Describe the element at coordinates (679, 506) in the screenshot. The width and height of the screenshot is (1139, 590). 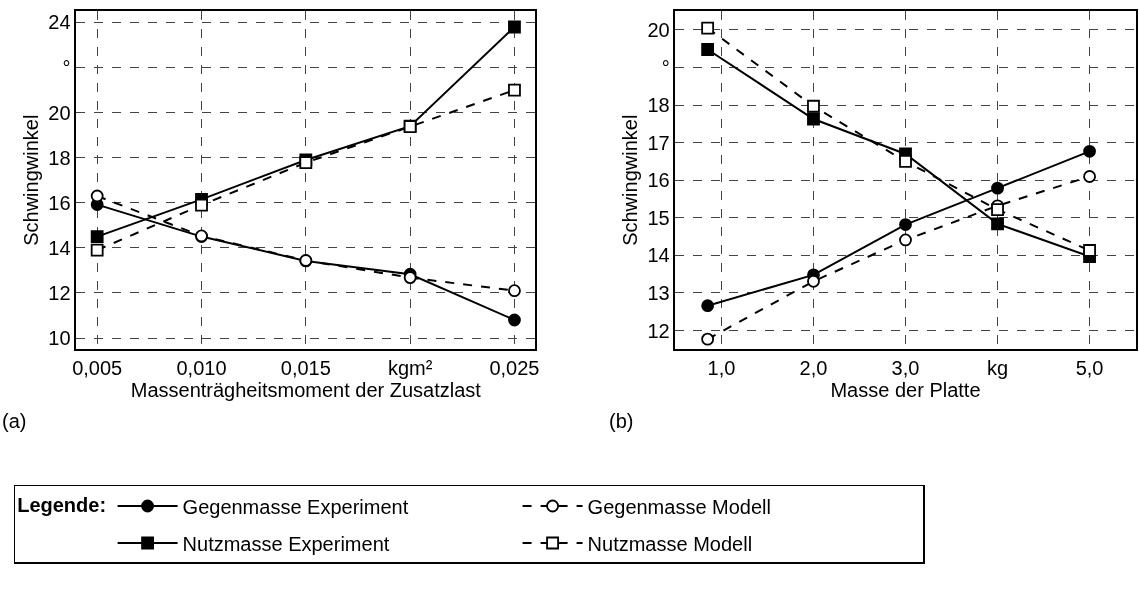
I see `legend-label: Gegenmasse Modell` at that location.